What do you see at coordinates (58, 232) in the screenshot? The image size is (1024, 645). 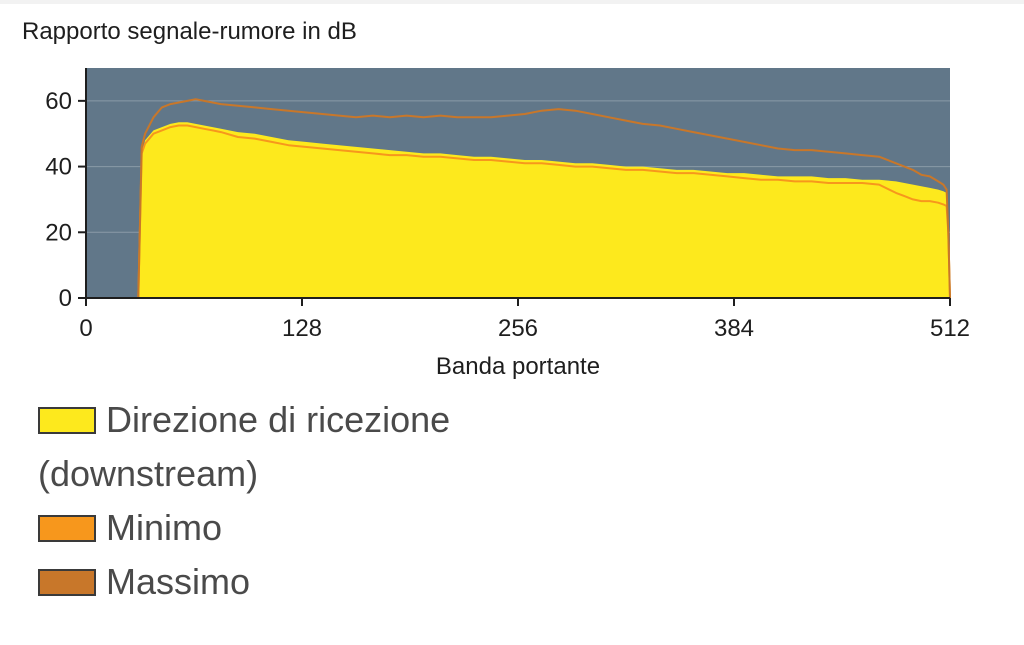 I see `y-tick-label-20: 20` at bounding box center [58, 232].